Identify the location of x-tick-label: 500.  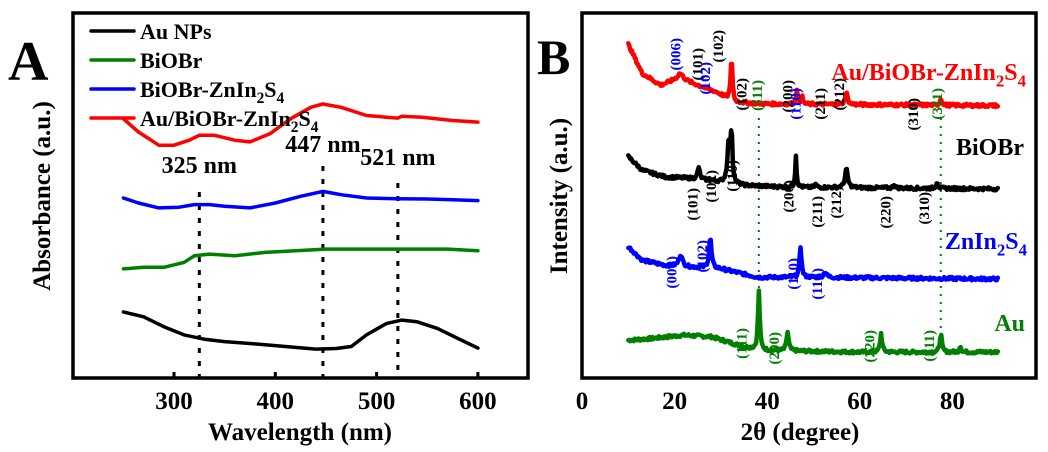
(377, 401).